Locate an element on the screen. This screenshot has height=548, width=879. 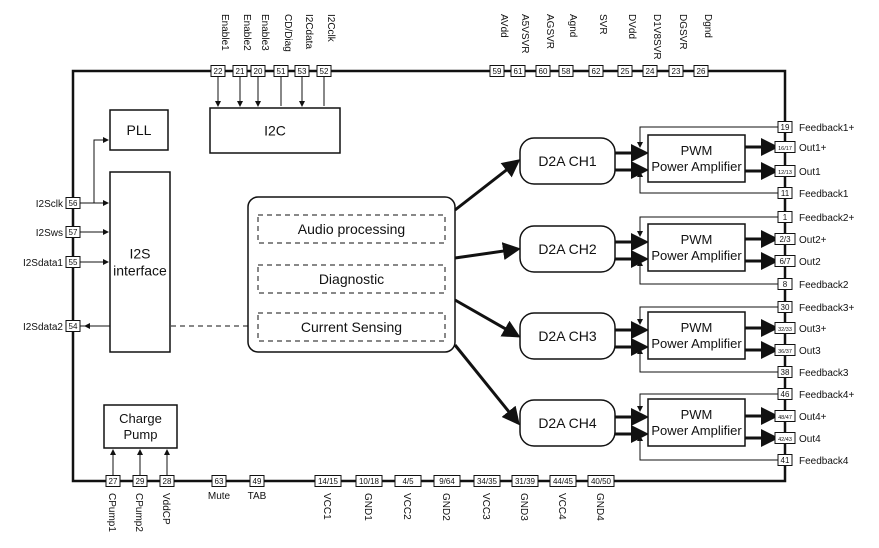
pin-label: Out3 is located at coordinates (810, 351).